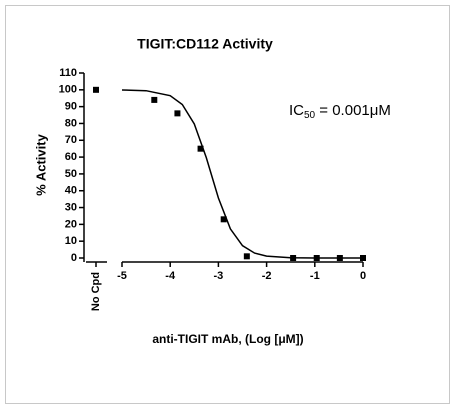 This screenshot has width=456, height=410. I want to click on chart-title: TIGIT:CD112 Activity, so click(205, 44).